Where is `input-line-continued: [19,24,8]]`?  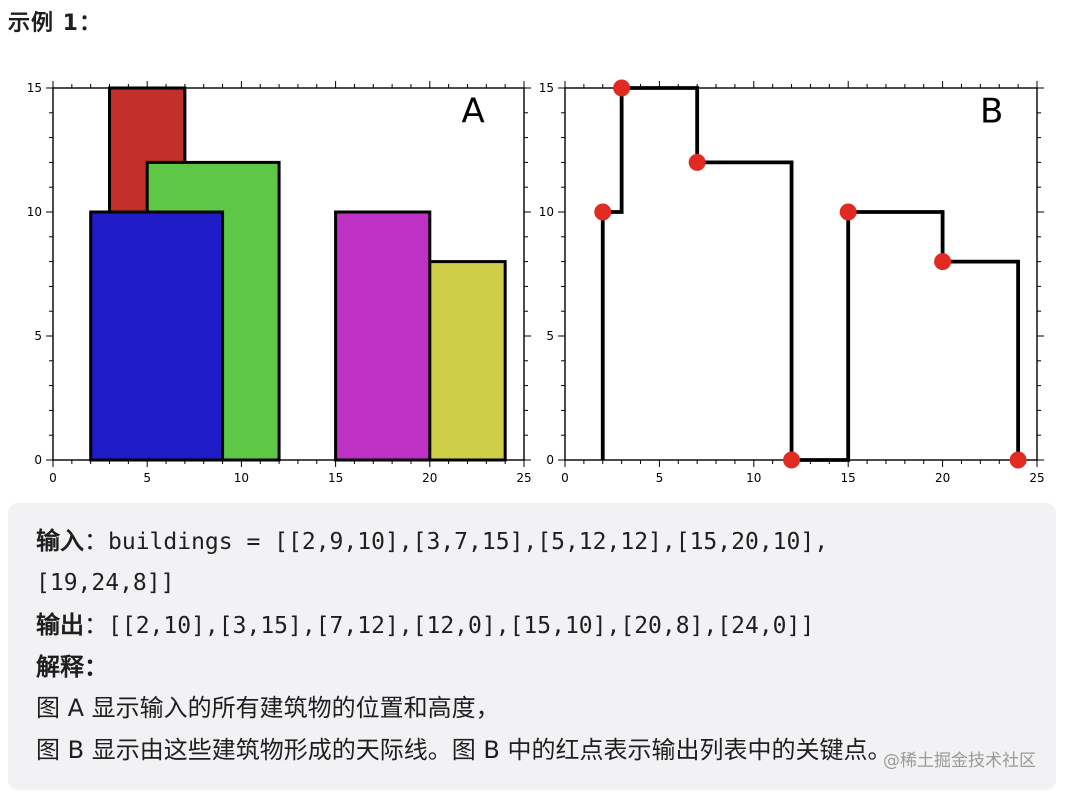 input-line-continued: [19,24,8]] is located at coordinates (105, 582).